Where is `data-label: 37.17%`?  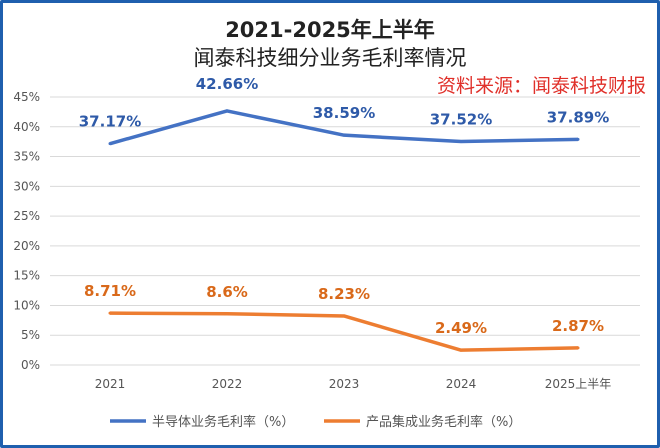
data-label: 37.17% is located at coordinates (110, 122).